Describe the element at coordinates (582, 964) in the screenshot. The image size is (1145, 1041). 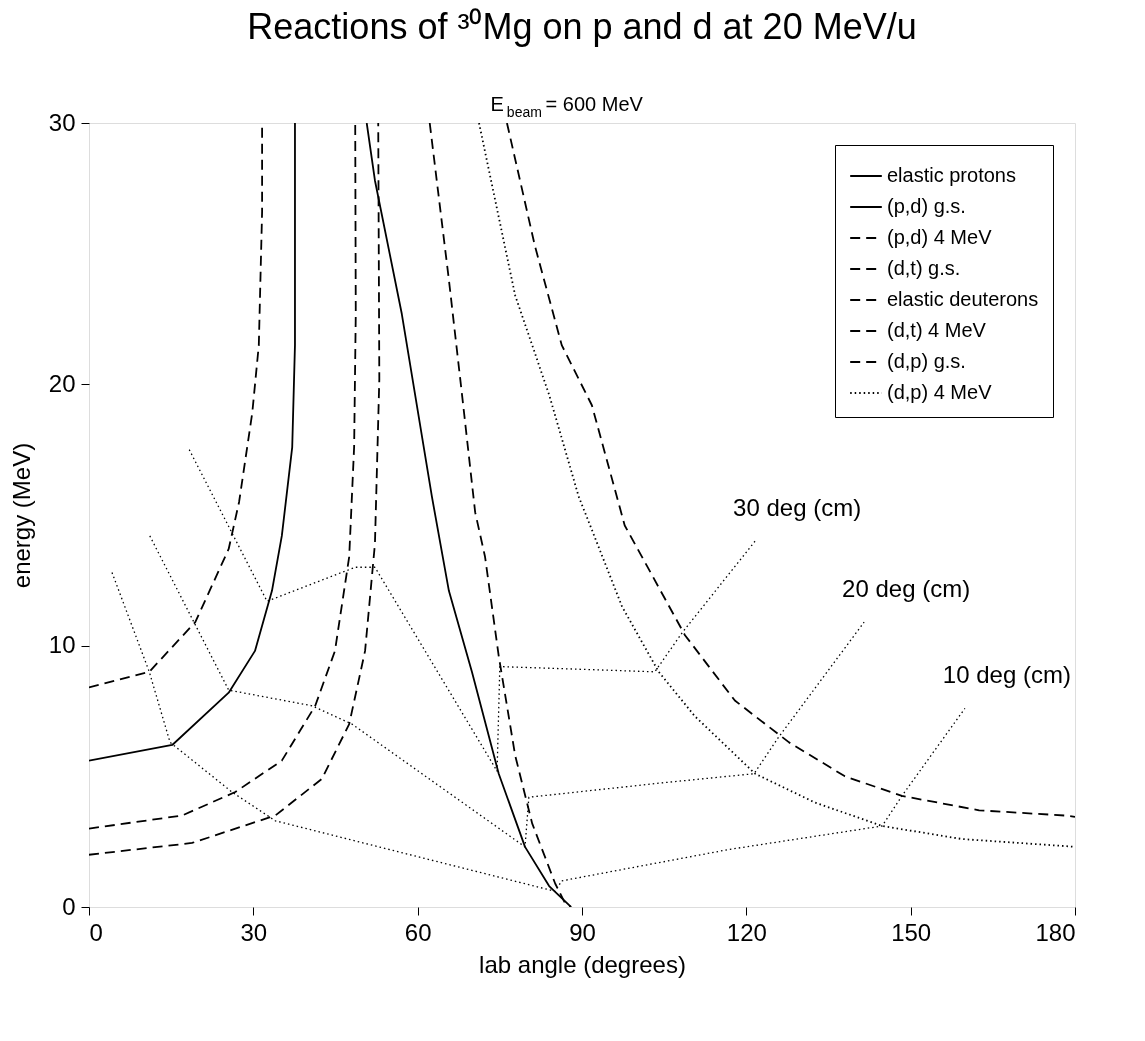
I see `x-axis-title: lab angle (degrees)` at that location.